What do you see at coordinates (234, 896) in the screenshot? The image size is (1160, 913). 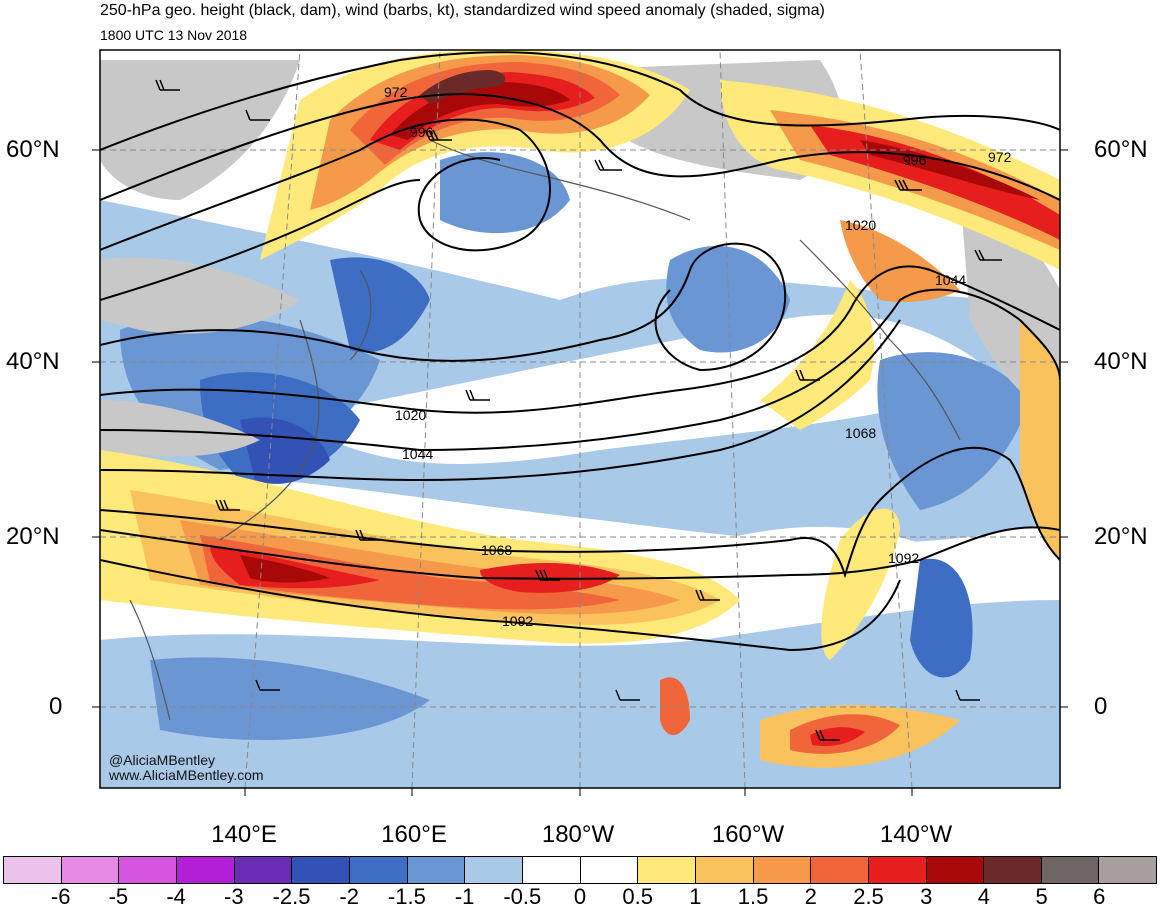 I see `colorbar-label: -3` at bounding box center [234, 896].